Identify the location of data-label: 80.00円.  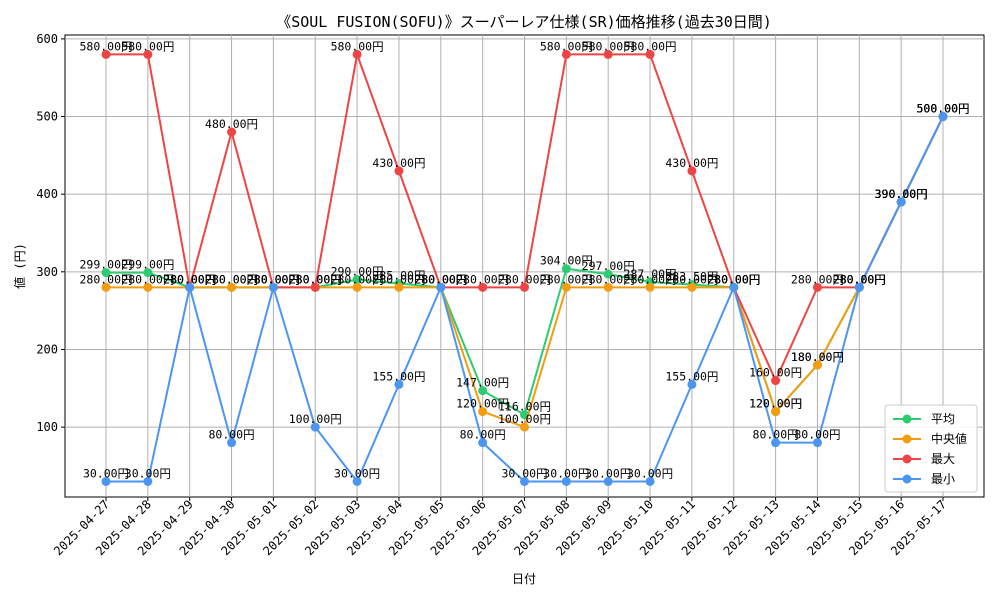
(817, 435).